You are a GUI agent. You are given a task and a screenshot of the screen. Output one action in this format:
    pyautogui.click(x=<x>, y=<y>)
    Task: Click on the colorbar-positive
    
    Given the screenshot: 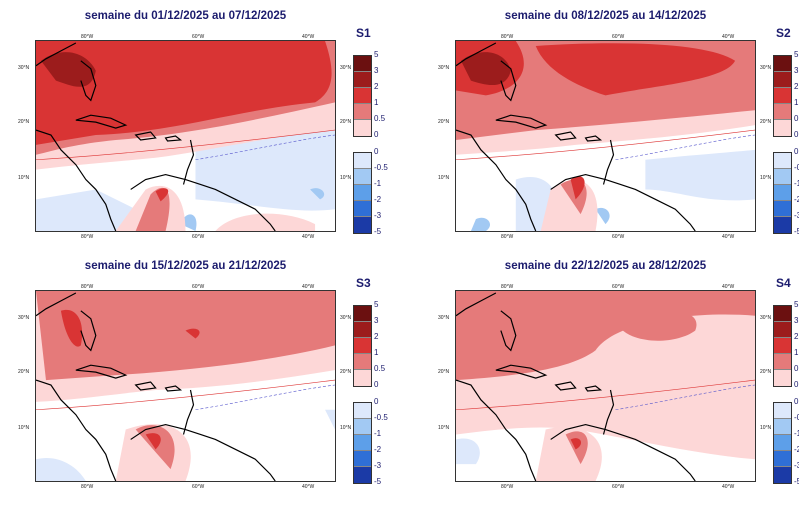 What is the action you would take?
    pyautogui.click(x=782, y=96)
    